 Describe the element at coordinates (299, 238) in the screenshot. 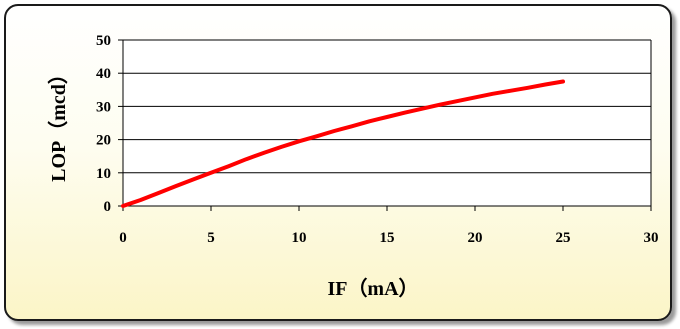

I see `x-tick-label: 10` at that location.